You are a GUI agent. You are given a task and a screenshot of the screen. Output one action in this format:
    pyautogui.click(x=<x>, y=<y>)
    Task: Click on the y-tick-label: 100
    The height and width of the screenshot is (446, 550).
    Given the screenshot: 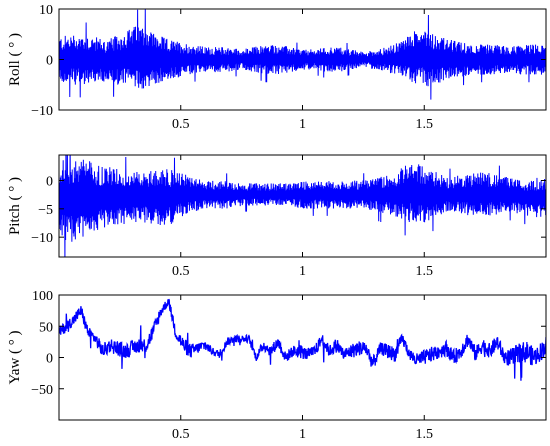 What is the action you would take?
    pyautogui.click(x=42, y=296)
    